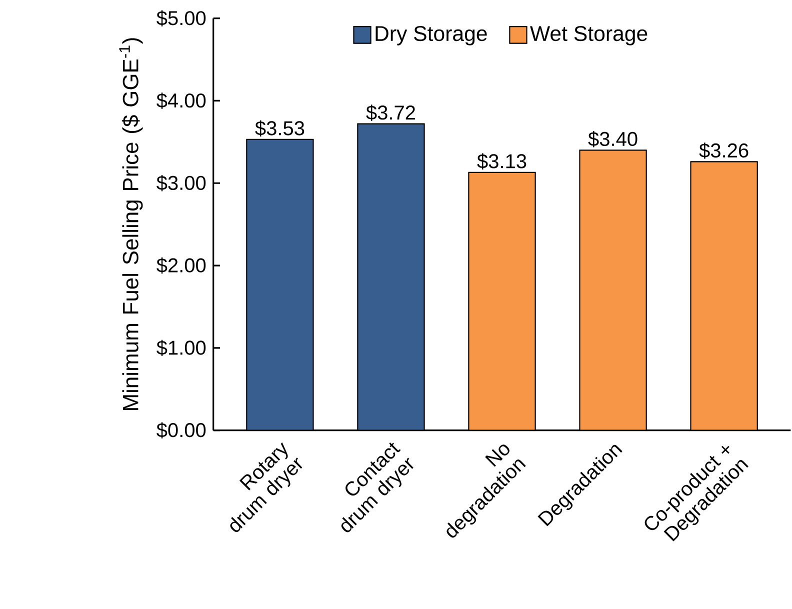 Image resolution: width=792 pixels, height=609 pixels. Describe the element at coordinates (431, 36) in the screenshot. I see `legend-label: Dry Storage` at that location.